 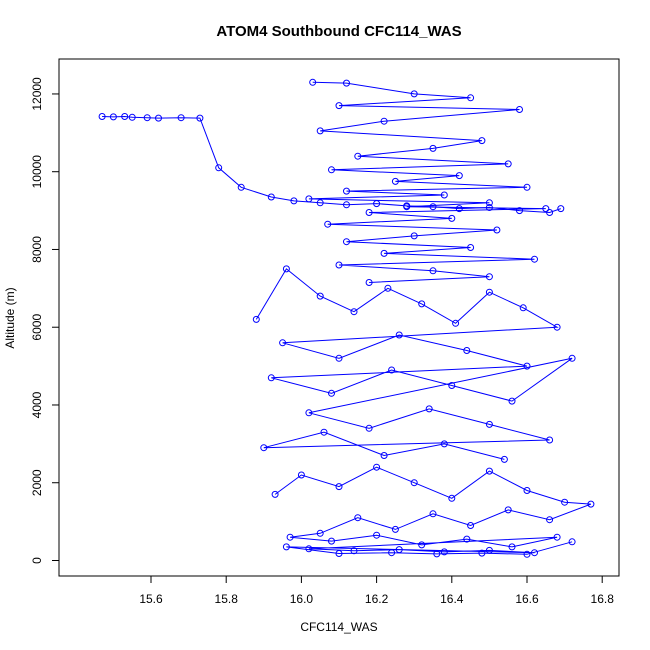 What do you see at coordinates (452, 599) in the screenshot?
I see `x-tick-label: 16.4` at bounding box center [452, 599].